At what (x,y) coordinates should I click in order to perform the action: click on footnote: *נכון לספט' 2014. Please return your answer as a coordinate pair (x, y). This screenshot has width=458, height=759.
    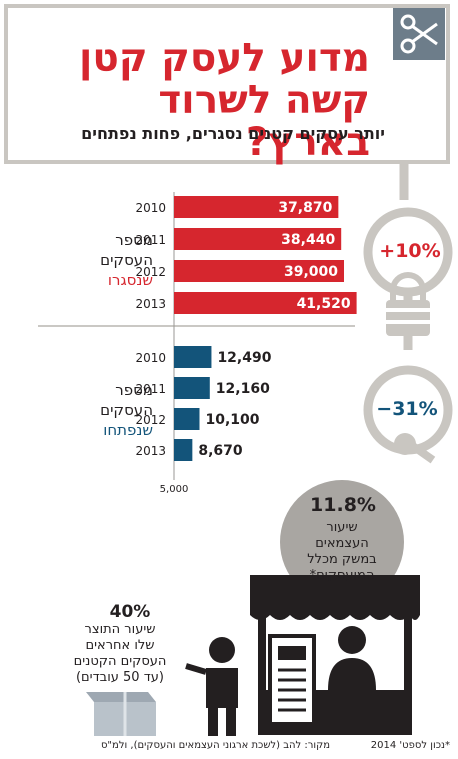
    Looking at the image, I should click on (410, 745).